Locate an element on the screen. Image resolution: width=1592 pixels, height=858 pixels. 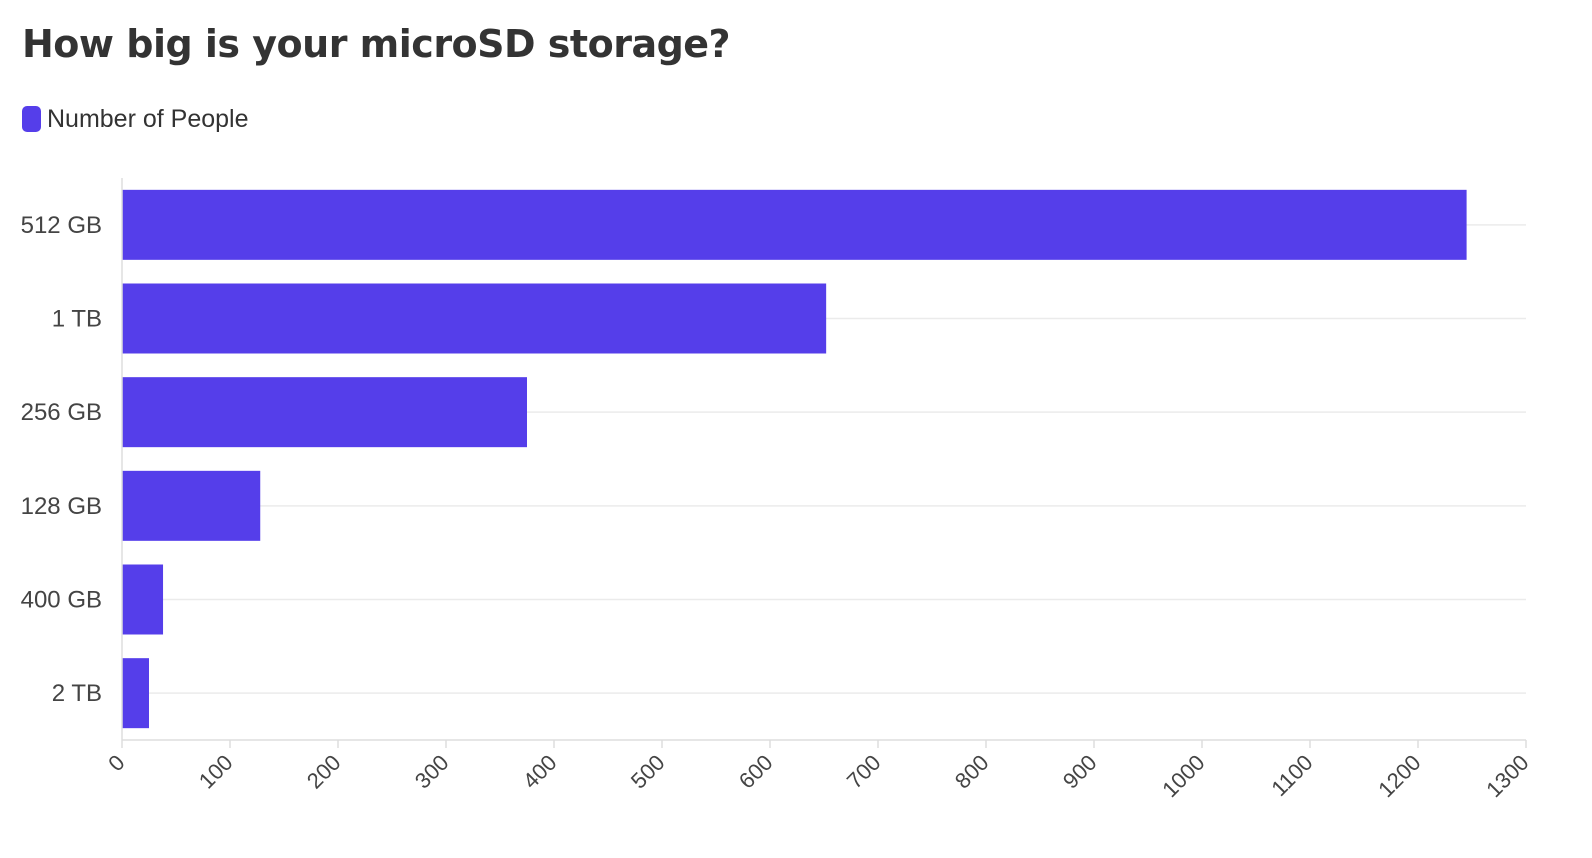
x-tick-label: 400 is located at coordinates (540, 772).